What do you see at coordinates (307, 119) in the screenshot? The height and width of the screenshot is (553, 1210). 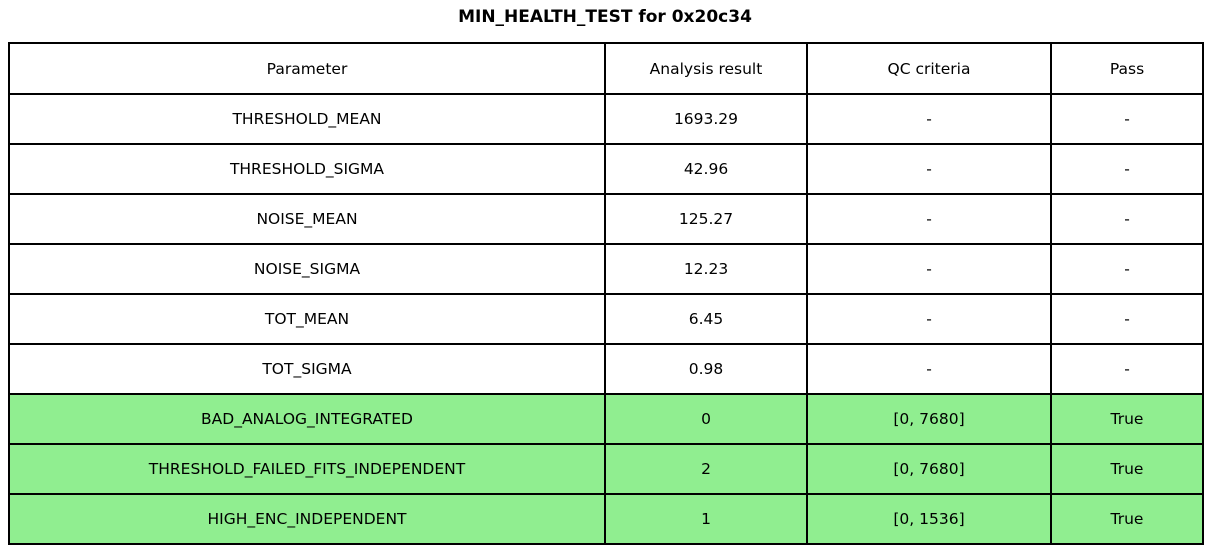 I see `cell-parameter: THRESHOLD_MEAN` at bounding box center [307, 119].